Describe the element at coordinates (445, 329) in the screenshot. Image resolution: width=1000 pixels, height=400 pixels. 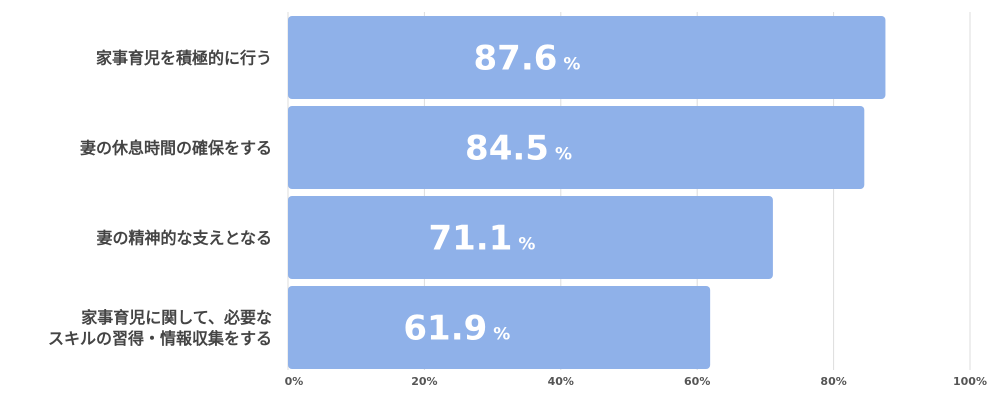
I see `value-number: 61.9` at that location.